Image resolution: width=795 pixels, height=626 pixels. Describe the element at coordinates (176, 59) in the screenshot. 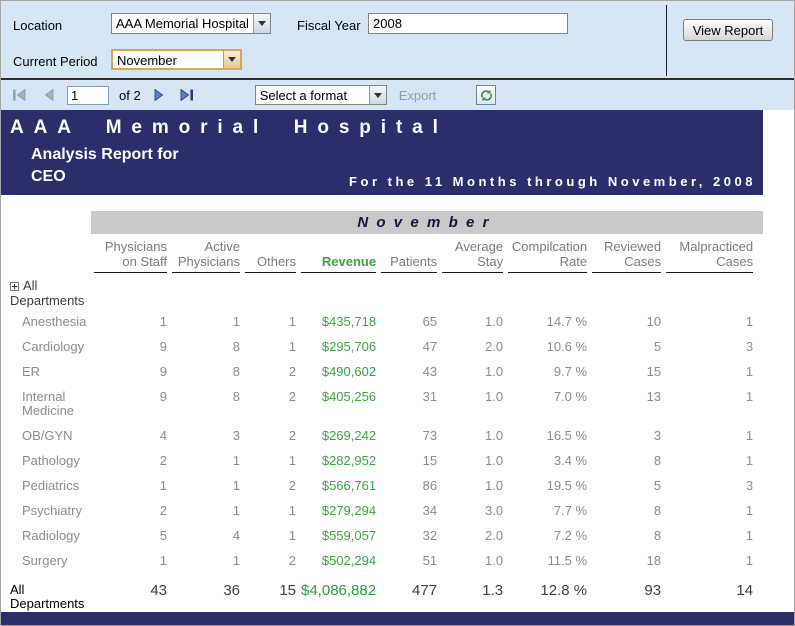

I see `current-period-dropdown: November` at that location.